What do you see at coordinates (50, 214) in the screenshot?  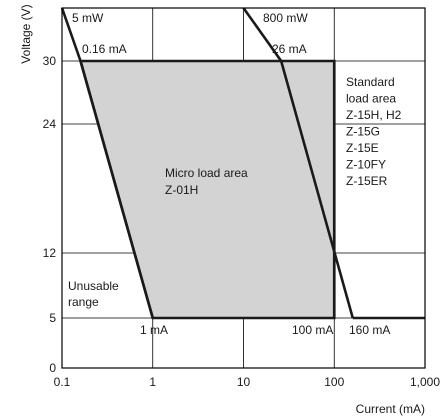 I see `y-tick-labels: 0 5 12 24 30` at bounding box center [50, 214].